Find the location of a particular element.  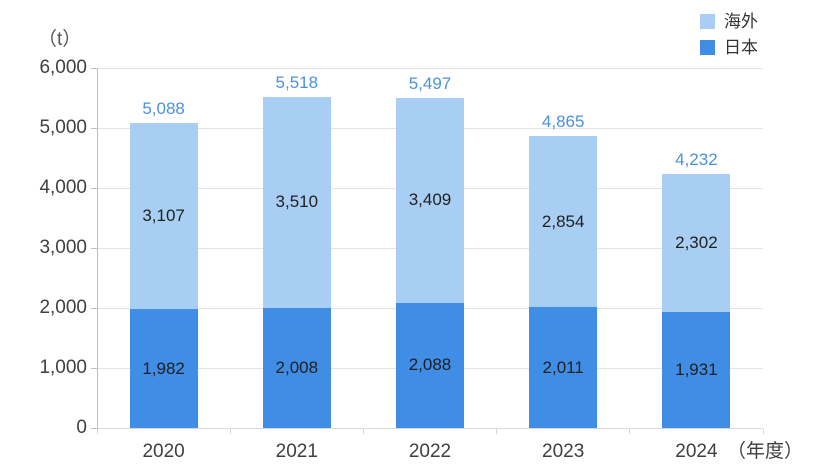

x-axis-label-2021: 2021 is located at coordinates (296, 451).